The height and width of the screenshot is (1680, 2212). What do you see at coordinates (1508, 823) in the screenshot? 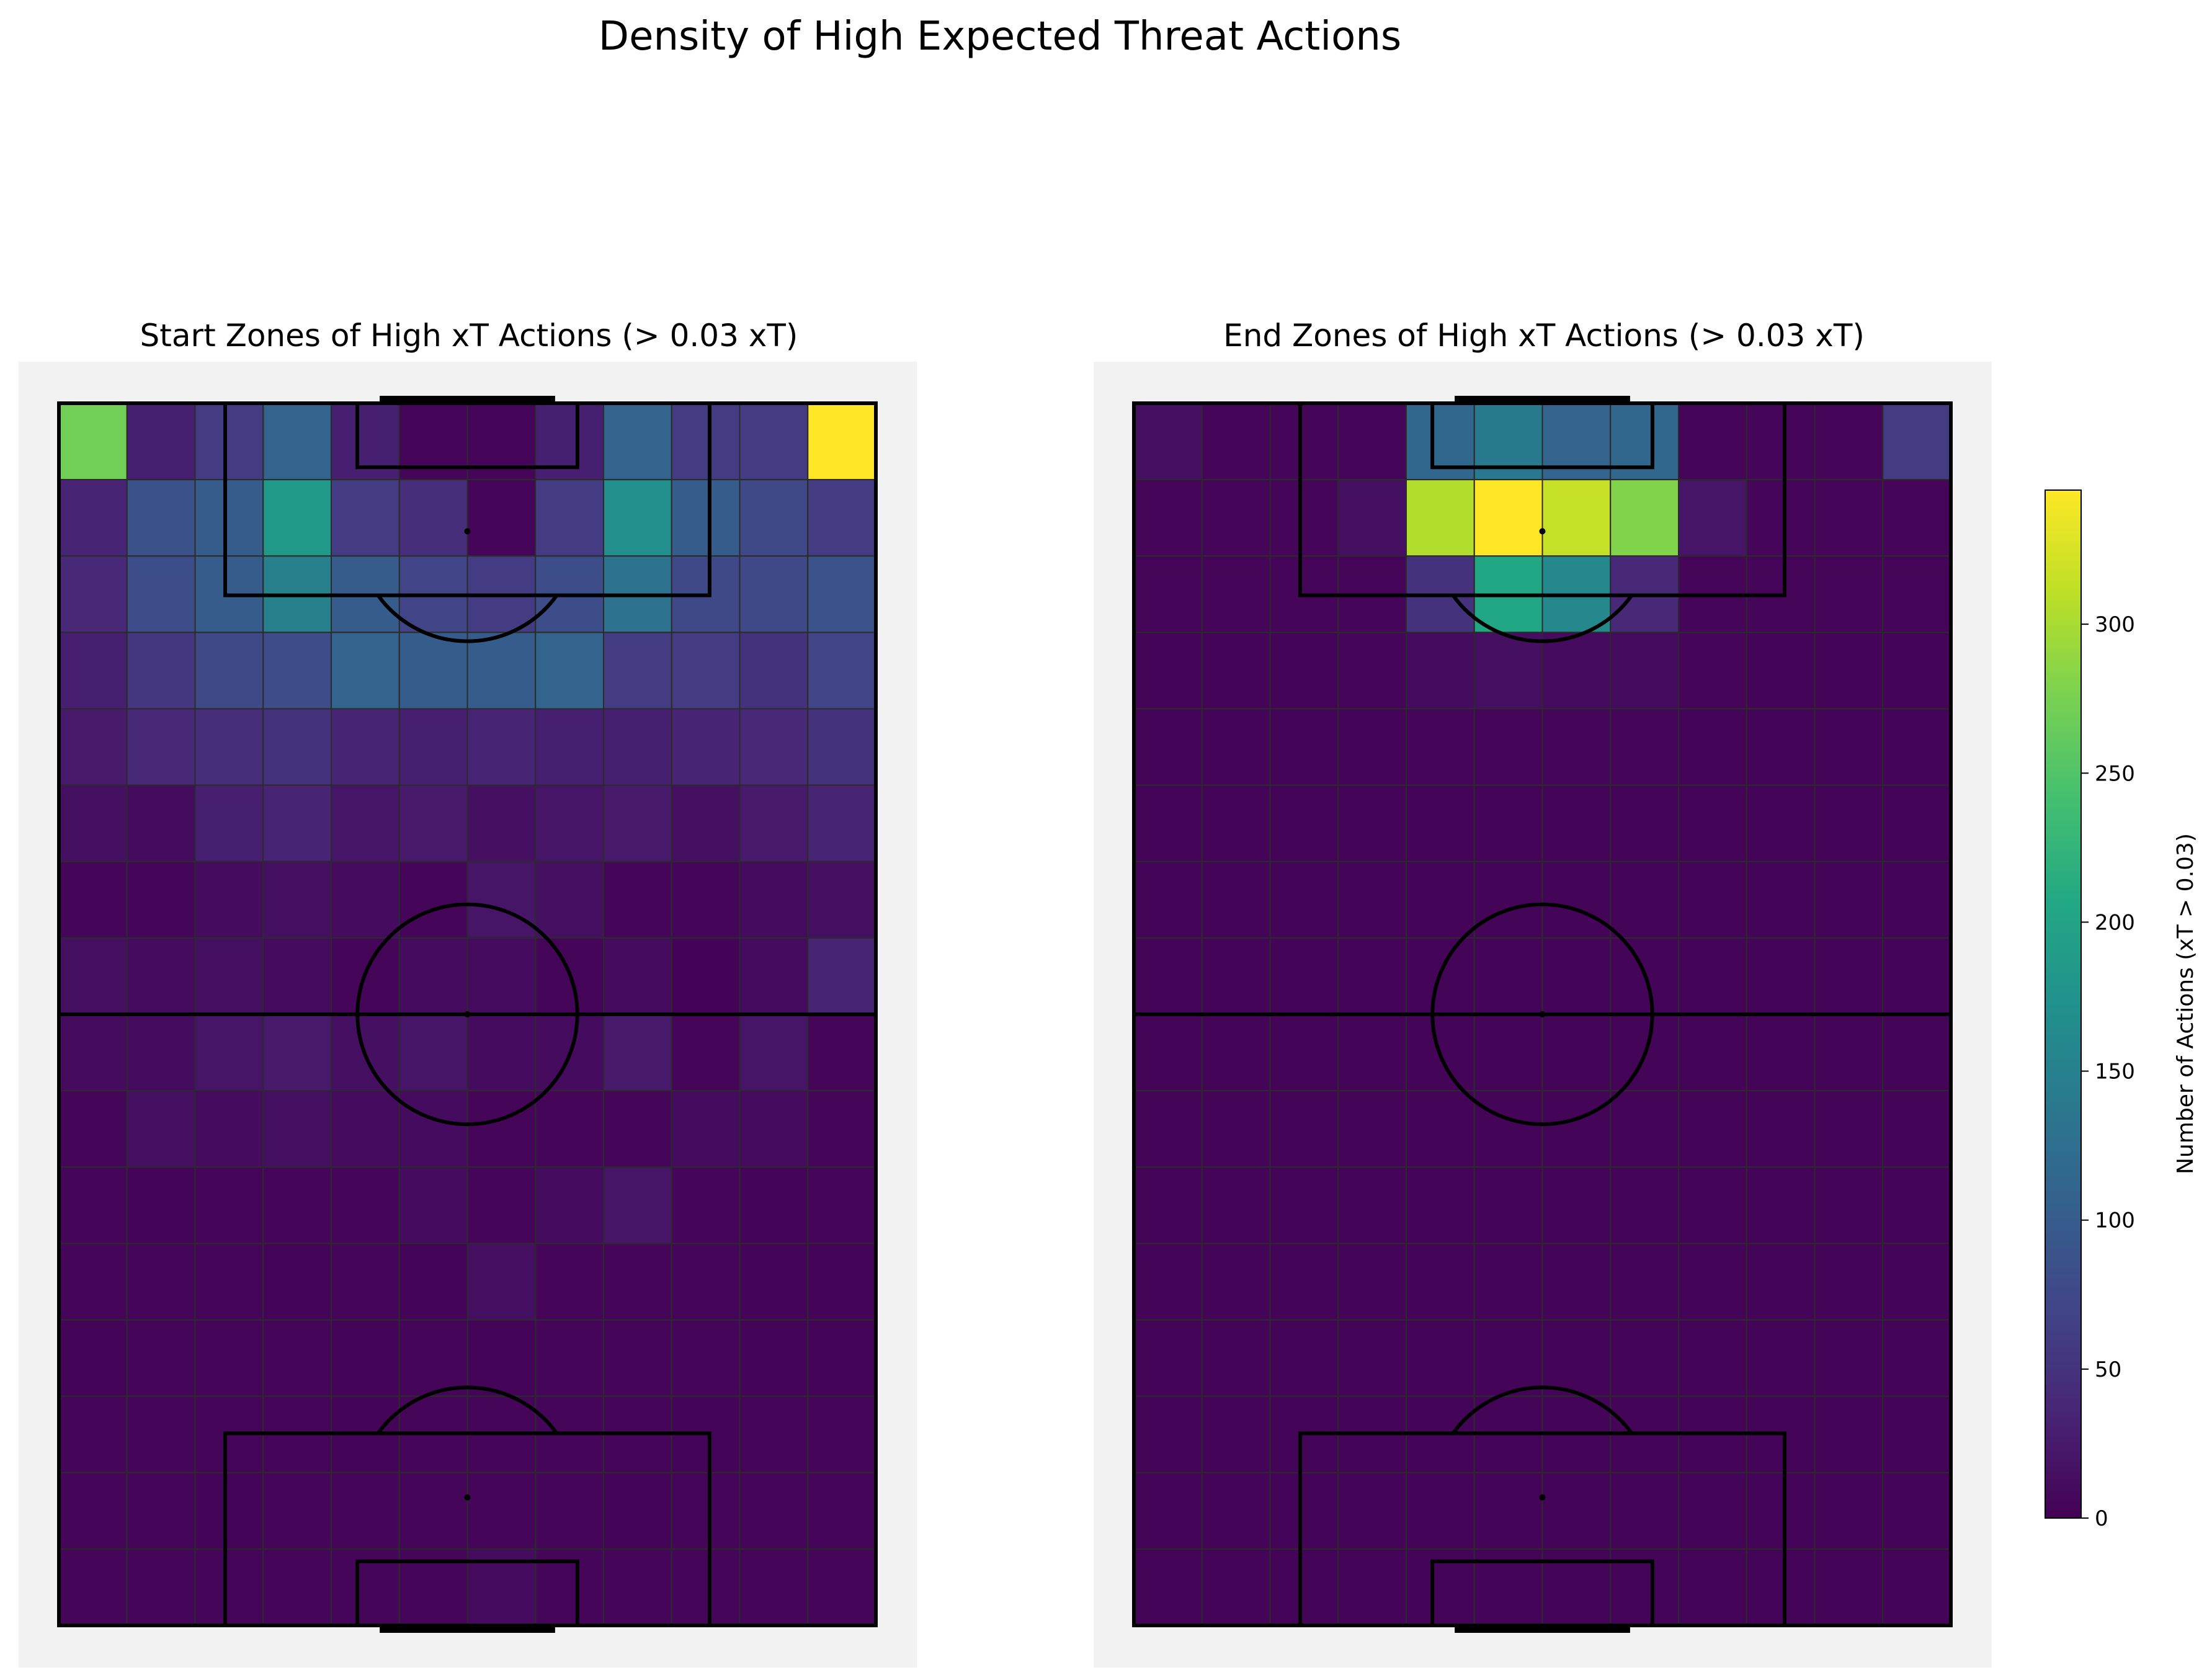
I see `heatmap-cell-1-r5-c5` at bounding box center [1508, 823].